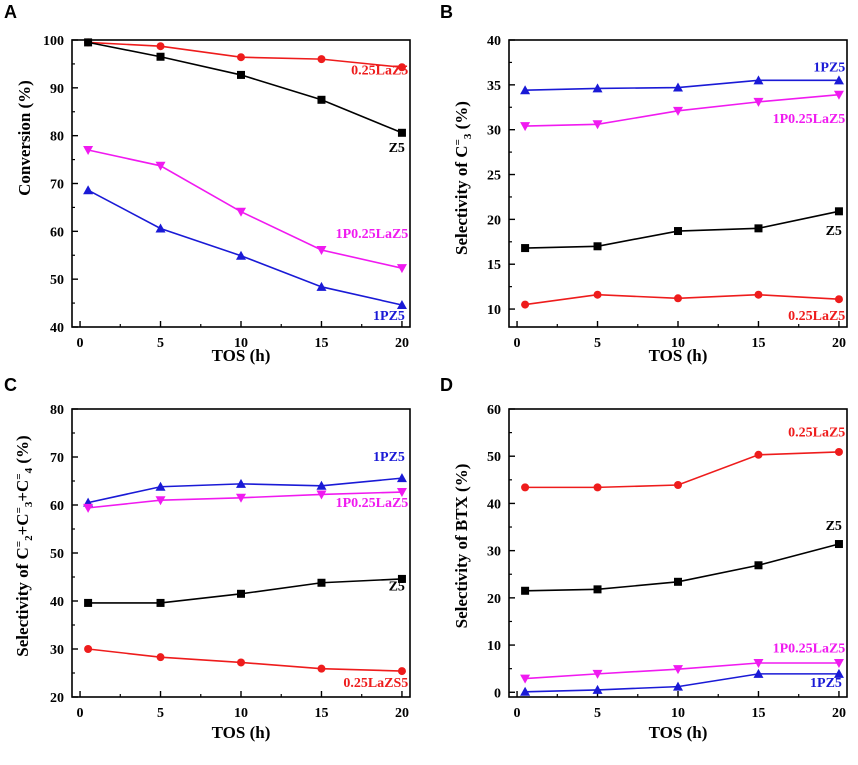 Image resolution: width=858 pixels, height=765 pixels. I want to click on panel-b-line-025laz5, so click(681, 299).